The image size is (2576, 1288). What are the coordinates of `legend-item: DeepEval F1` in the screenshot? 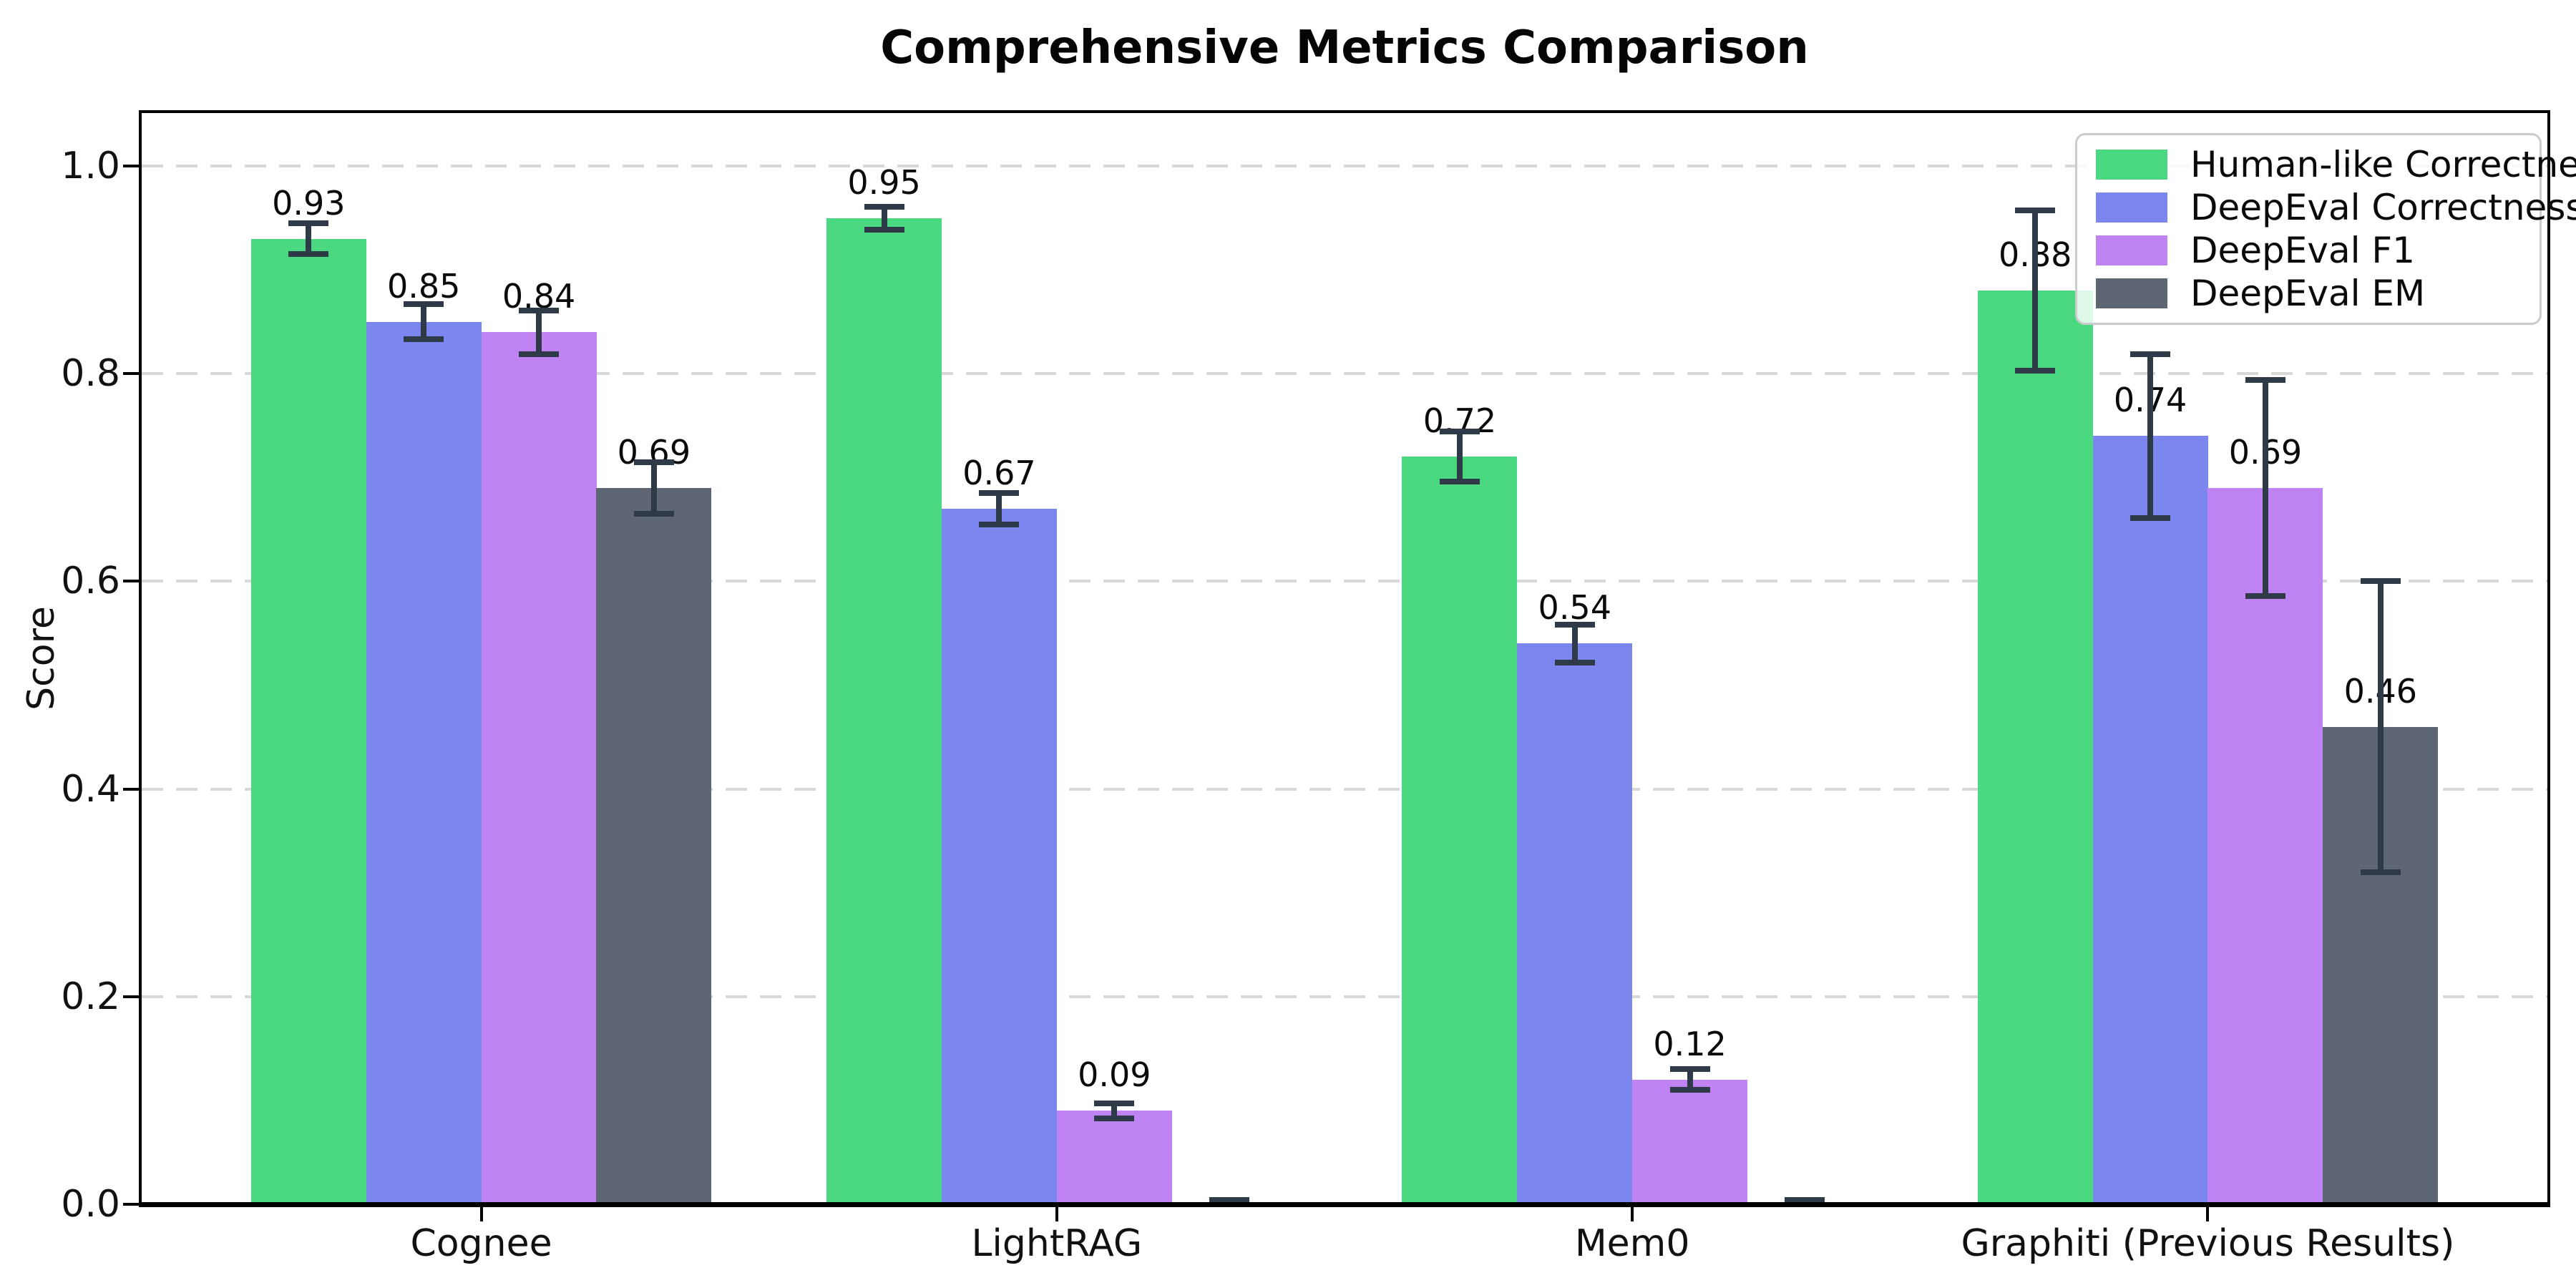 It's located at (2308, 250).